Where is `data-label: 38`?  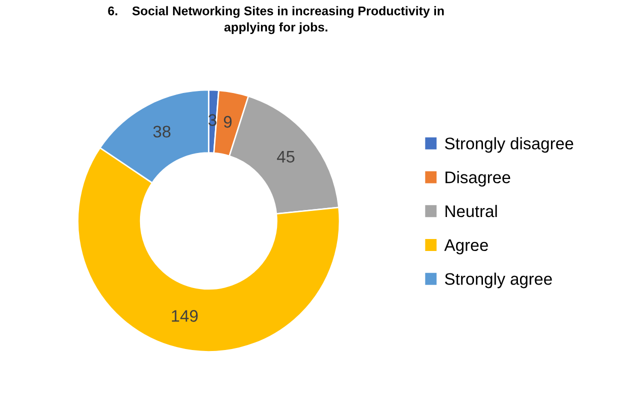 data-label: 38 is located at coordinates (161, 132).